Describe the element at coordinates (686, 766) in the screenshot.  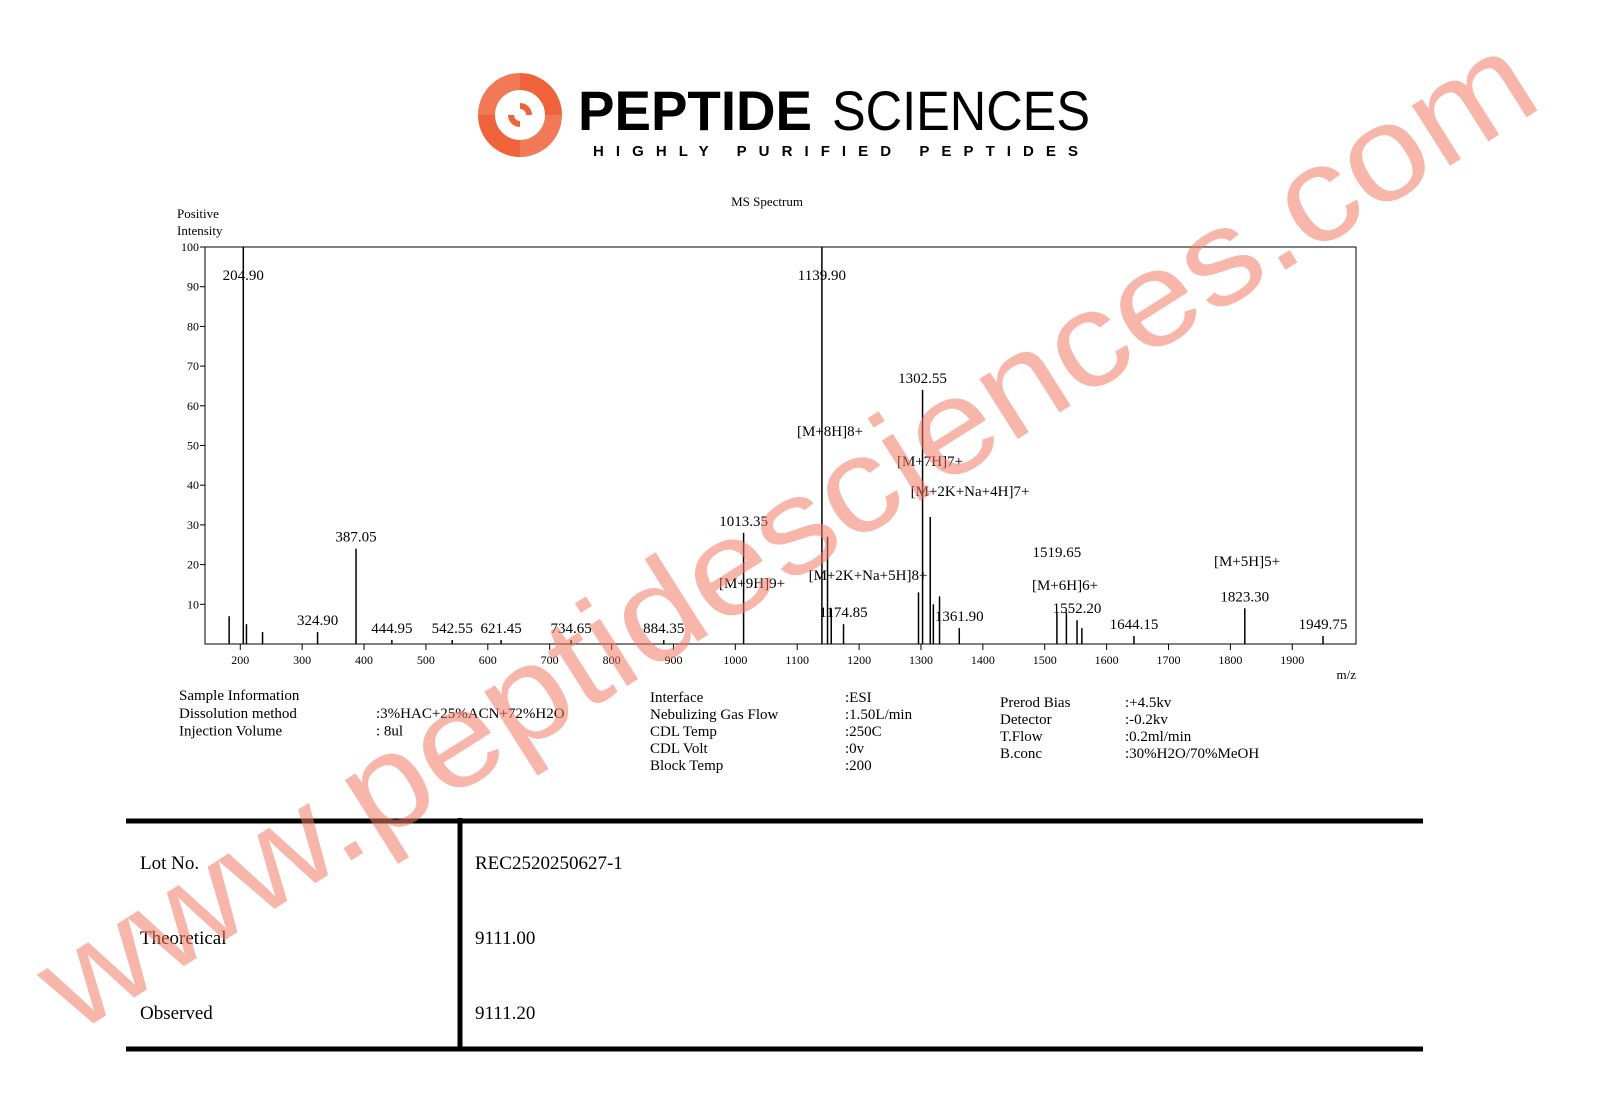
I see `info-label: Block Temp` at that location.